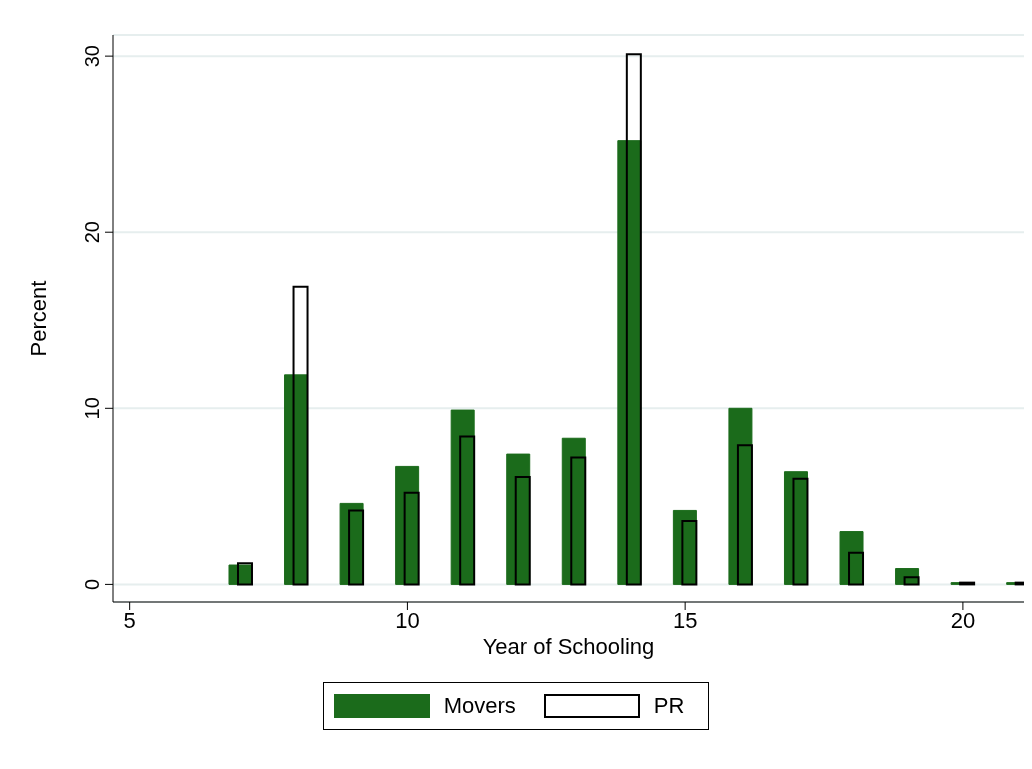 The width and height of the screenshot is (1032, 769). I want to click on x-tick-label: 20, so click(963, 620).